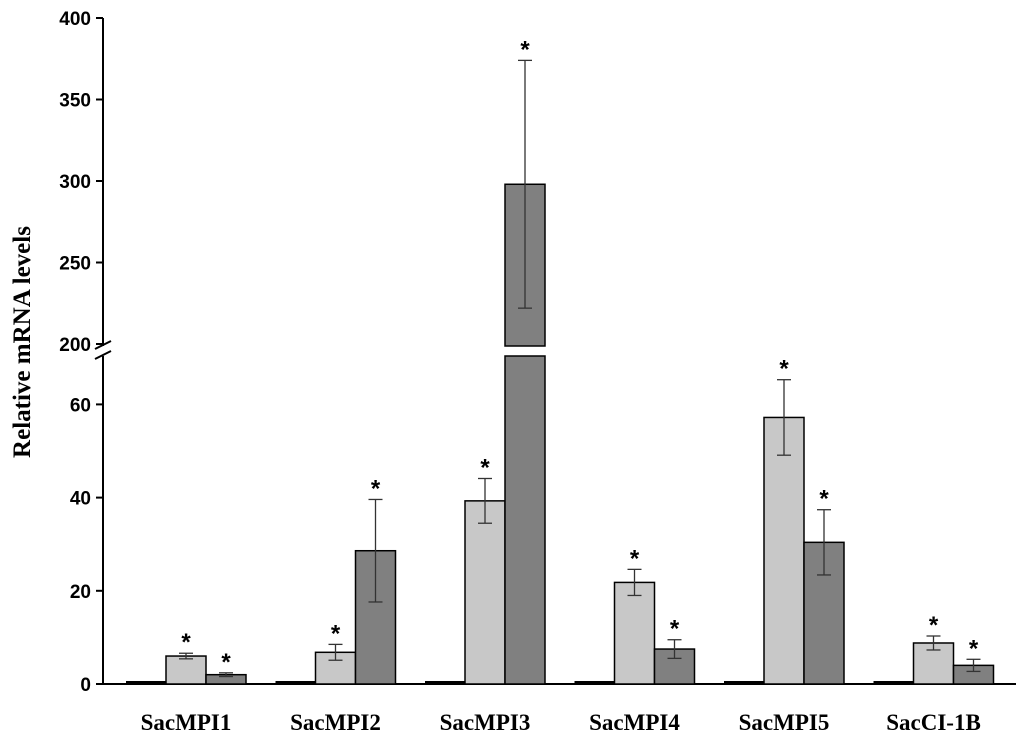 The width and height of the screenshot is (1024, 744). What do you see at coordinates (186, 722) in the screenshot?
I see `x-tick-label: SacMPI1` at bounding box center [186, 722].